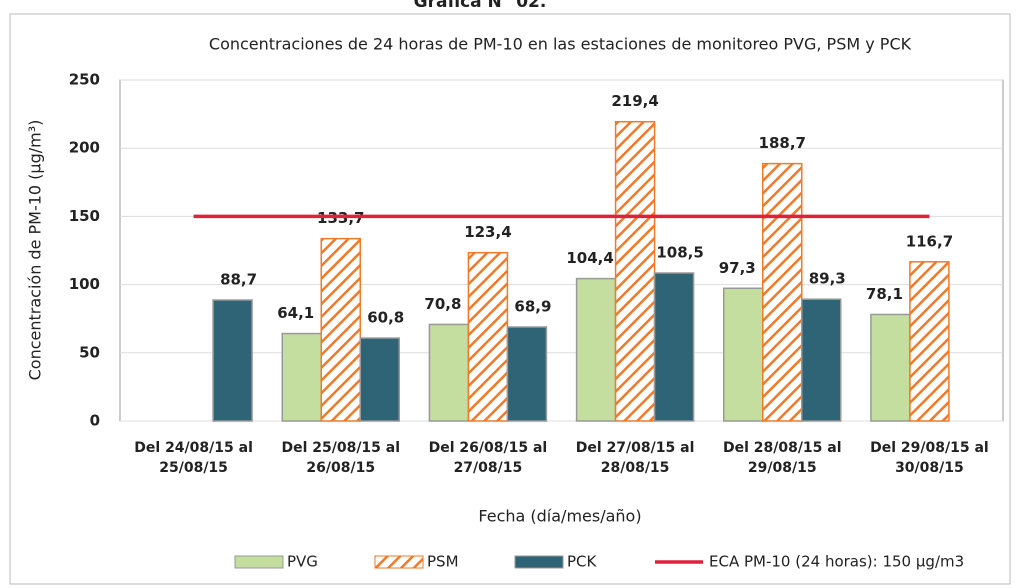 Image resolution: width=1019 pixels, height=588 pixels. I want to click on value-label: 219,4, so click(634, 101).